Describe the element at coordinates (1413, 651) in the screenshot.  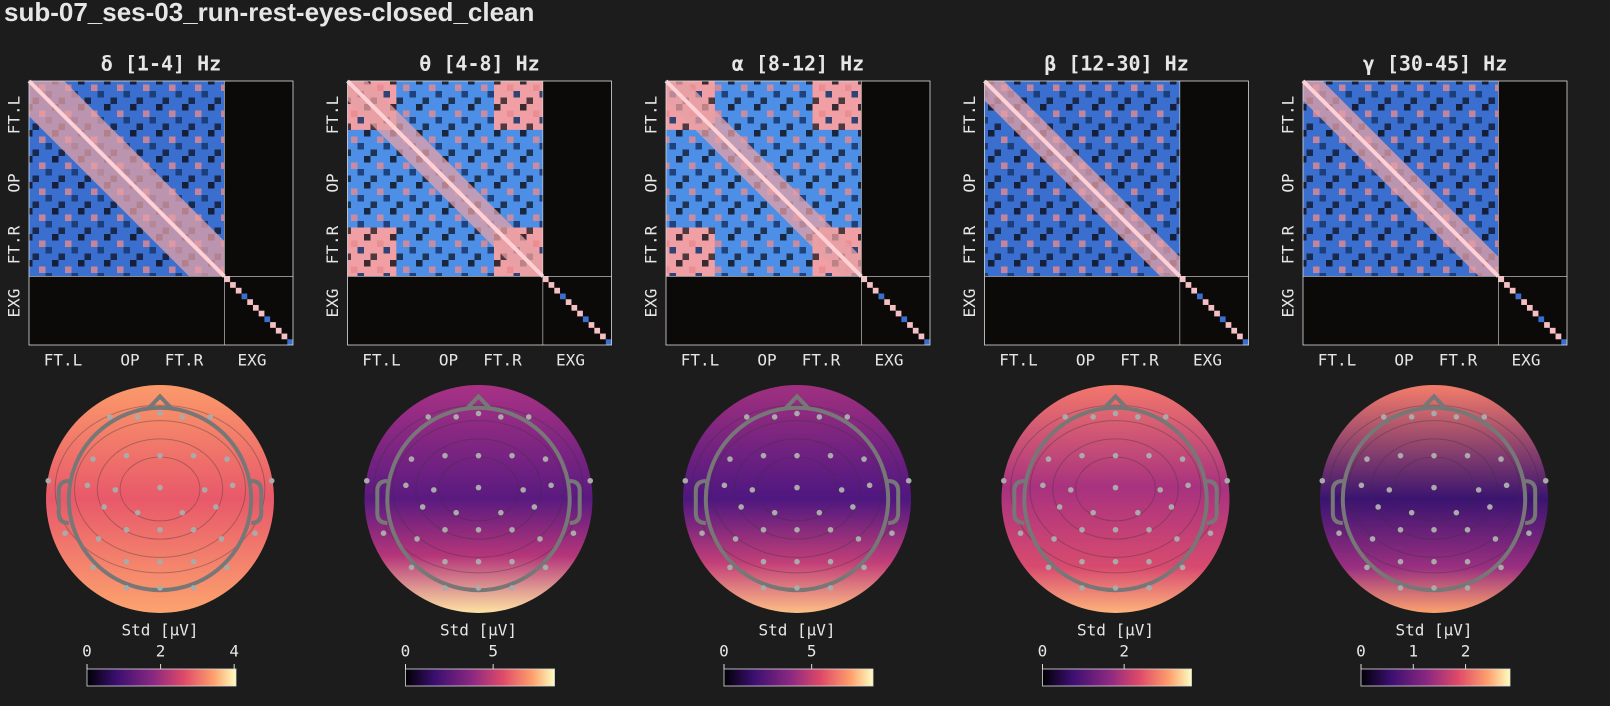
I see `colorbar-tick-label: 1` at that location.